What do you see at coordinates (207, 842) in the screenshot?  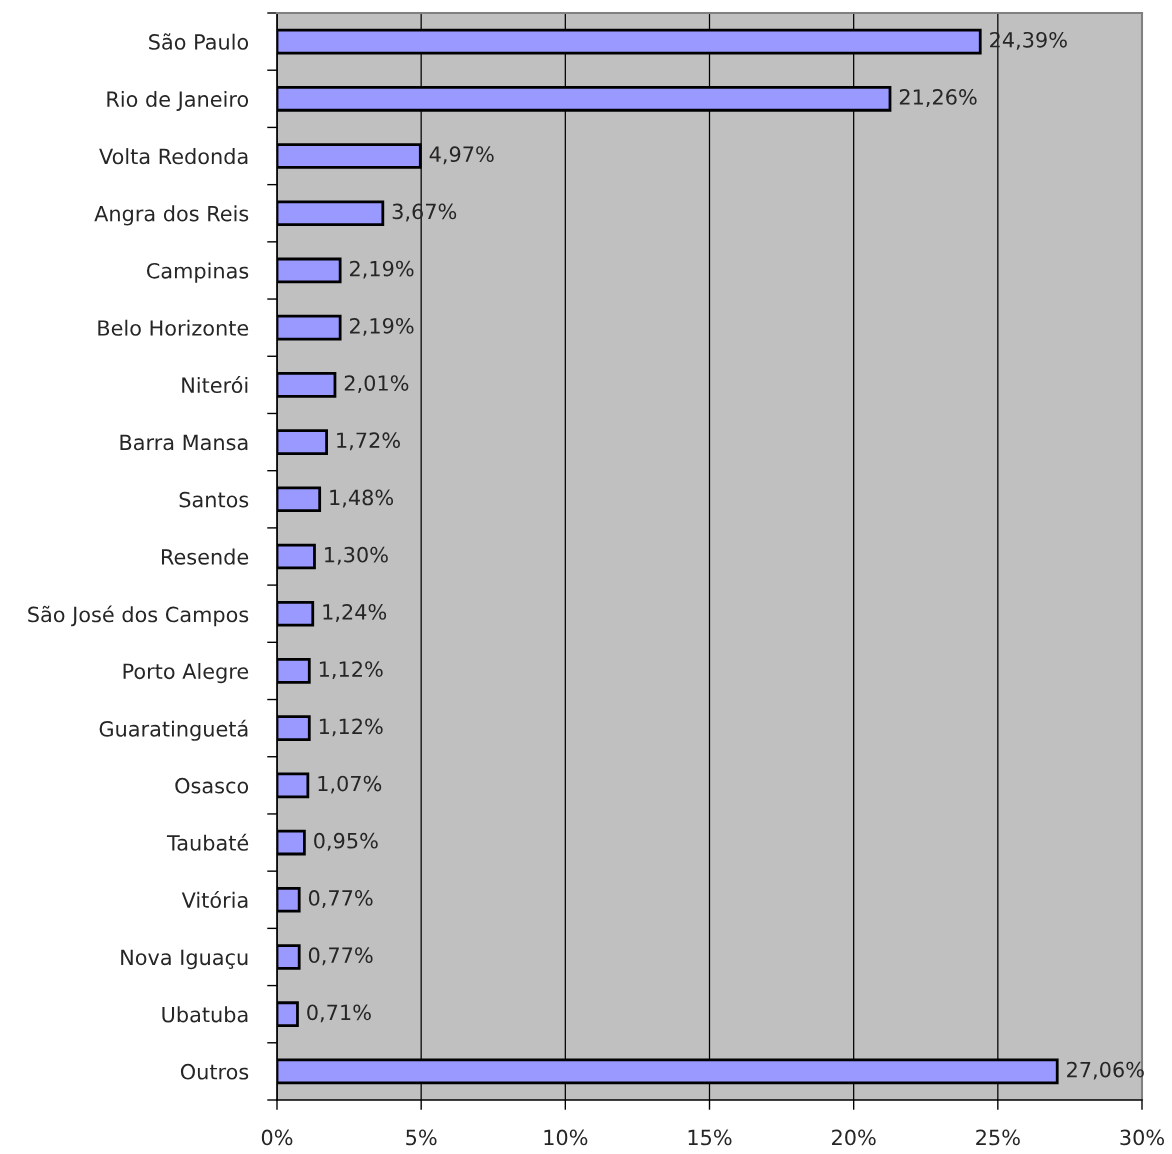 I see `y-tick-label: Taubaté` at bounding box center [207, 842].